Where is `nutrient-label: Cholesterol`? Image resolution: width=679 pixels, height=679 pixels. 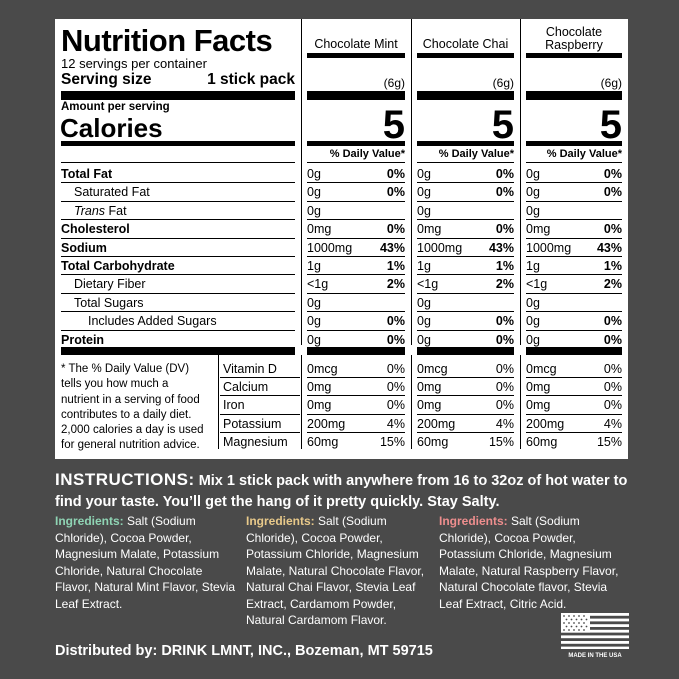
nutrient-label: Cholesterol is located at coordinates (95, 229).